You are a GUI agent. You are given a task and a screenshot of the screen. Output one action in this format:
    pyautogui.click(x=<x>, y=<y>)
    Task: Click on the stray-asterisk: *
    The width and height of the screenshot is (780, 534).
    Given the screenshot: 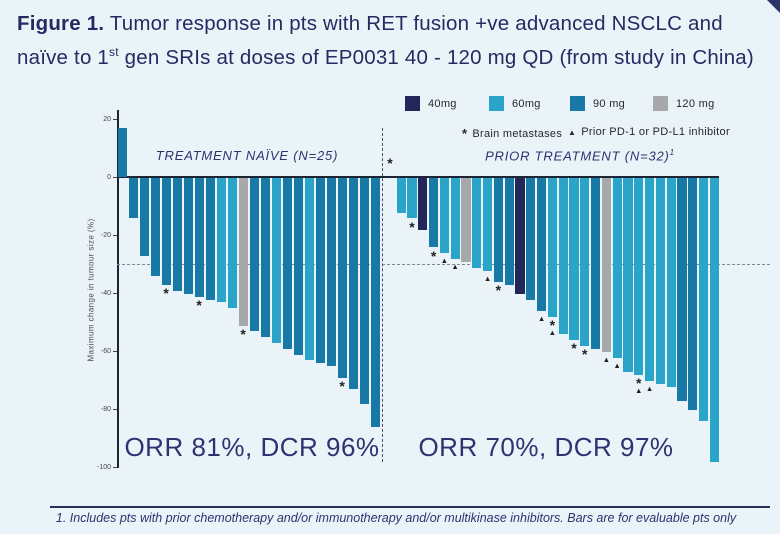 What is the action you would take?
    pyautogui.click(x=390, y=163)
    